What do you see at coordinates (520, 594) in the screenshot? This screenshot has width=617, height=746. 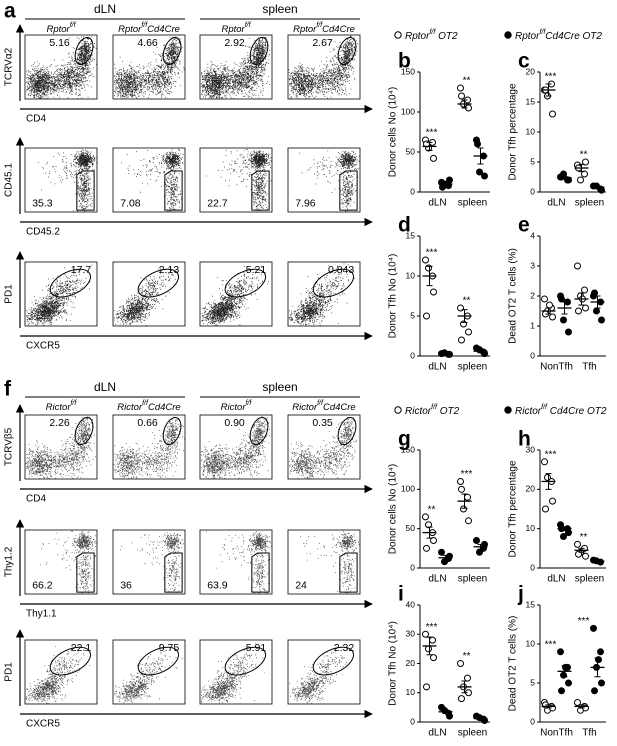 I see `panel-letter: j` at bounding box center [520, 594].